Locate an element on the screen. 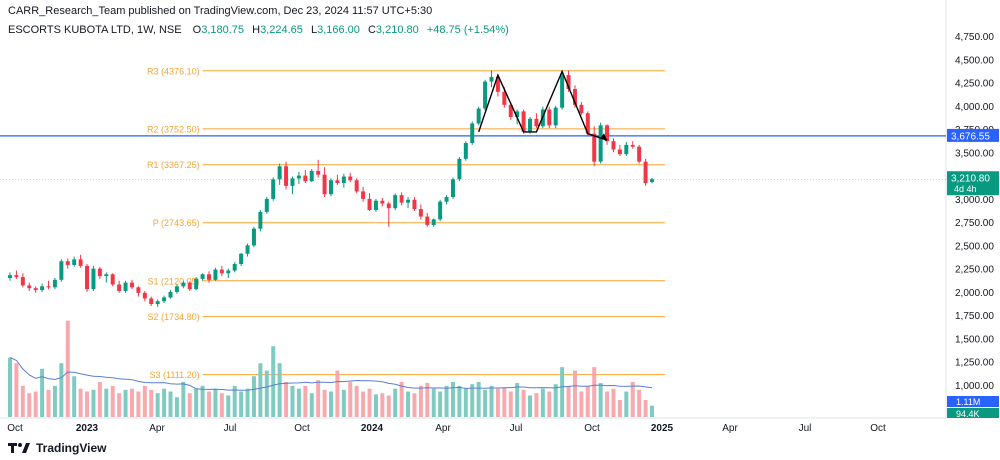  open-value: 3,180.75 is located at coordinates (223, 30).